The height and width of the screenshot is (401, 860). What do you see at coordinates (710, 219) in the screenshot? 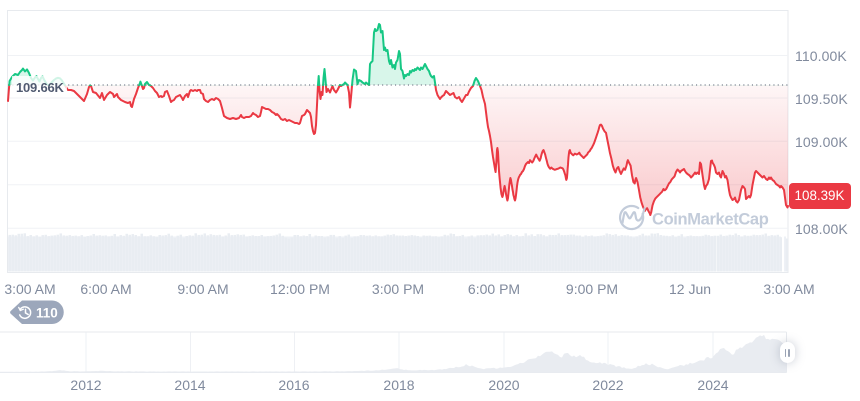
I see `svg-text: CoinMarketCap` at bounding box center [710, 219].